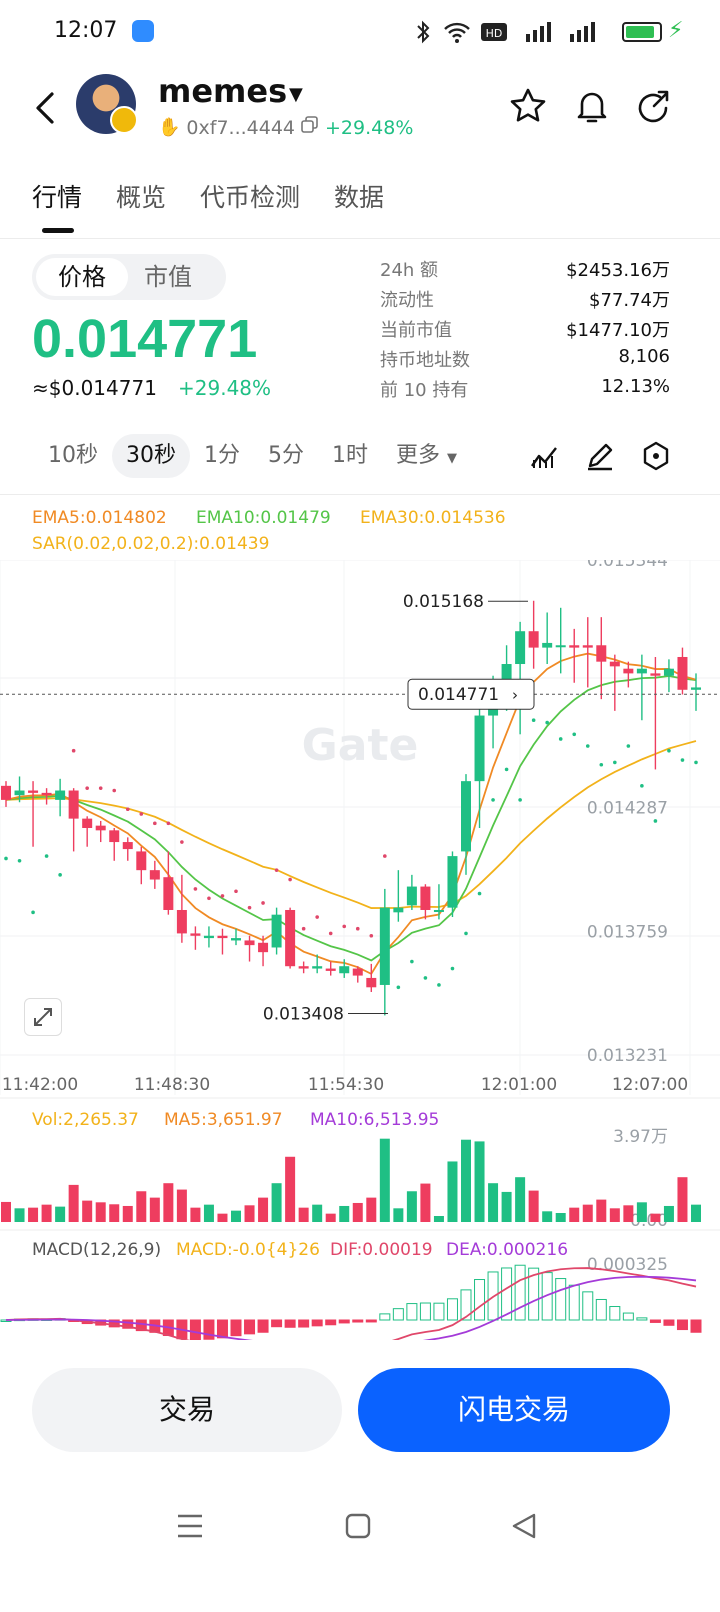 Image resolution: width=720 pixels, height=1612 pixels. What do you see at coordinates (525, 391) in the screenshot?
I see `stat-row: 前 10 持有 12.13%` at bounding box center [525, 391].